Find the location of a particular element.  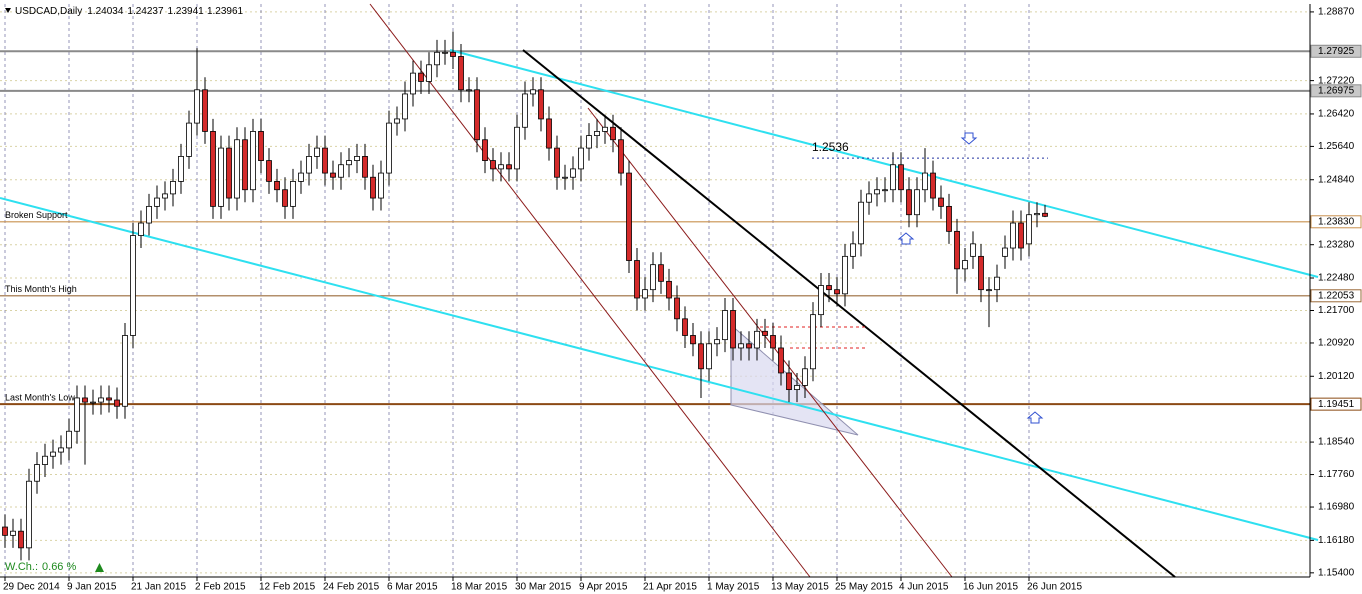

x-tick-label: 25 May 2015 is located at coordinates (864, 587).